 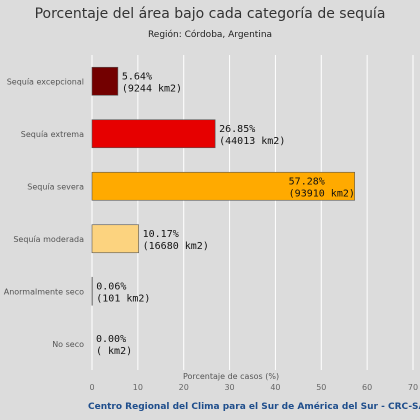 I want to click on category-label: Sequía severa, so click(x=55, y=186).